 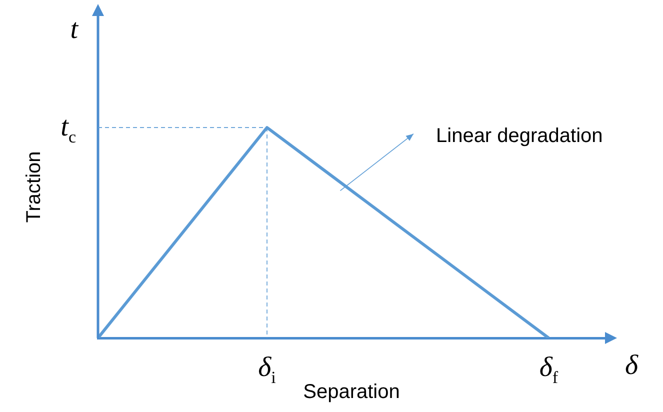 I want to click on x-axis-title: Separation, so click(x=351, y=392).